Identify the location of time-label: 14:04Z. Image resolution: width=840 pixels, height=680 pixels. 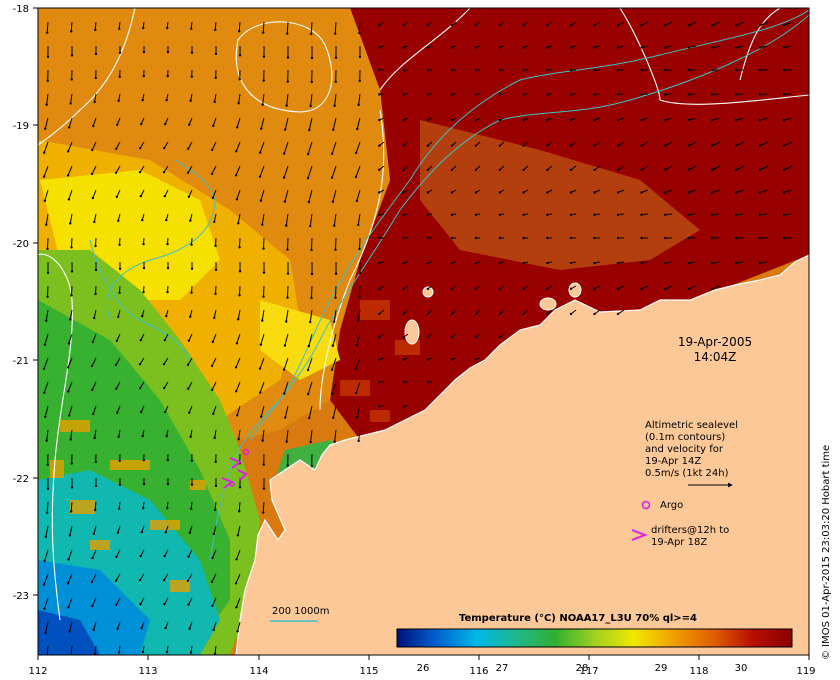
(715, 357).